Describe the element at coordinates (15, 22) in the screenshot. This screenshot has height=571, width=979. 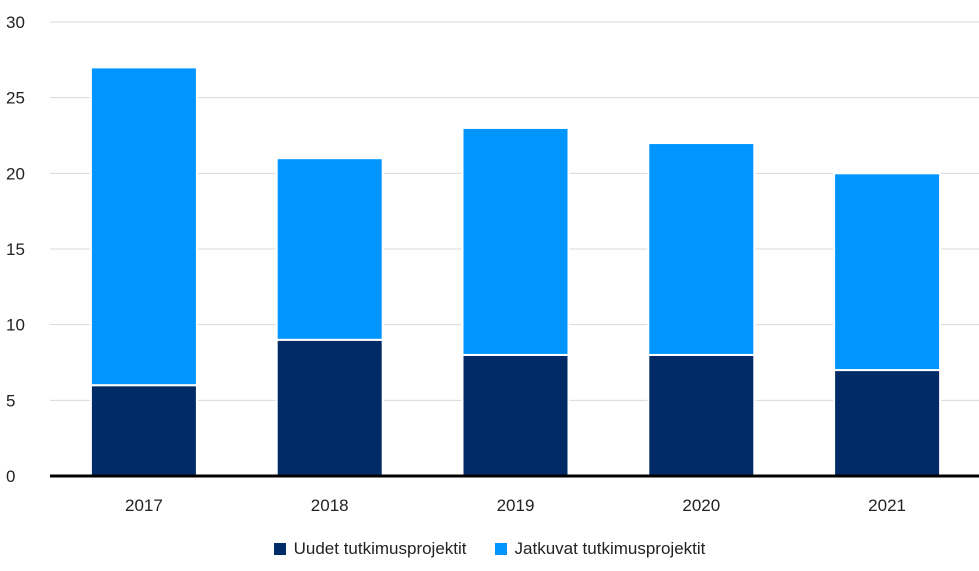
I see `y-tick-label: 30` at that location.